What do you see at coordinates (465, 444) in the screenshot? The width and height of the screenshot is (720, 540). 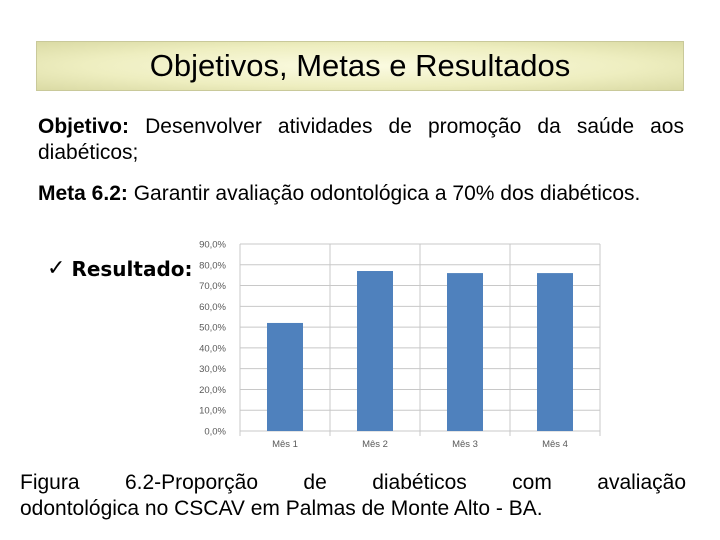 I see `x-tick-label: Mês 3` at bounding box center [465, 444].